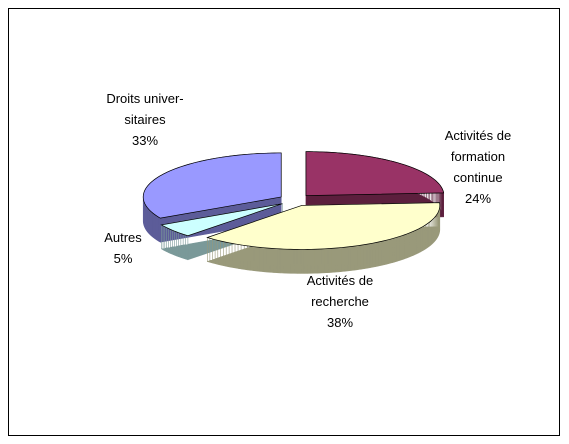 Image resolution: width=569 pixels, height=444 pixels. What do you see at coordinates (145, 140) in the screenshot?
I see `value-label: 33%` at bounding box center [145, 140].